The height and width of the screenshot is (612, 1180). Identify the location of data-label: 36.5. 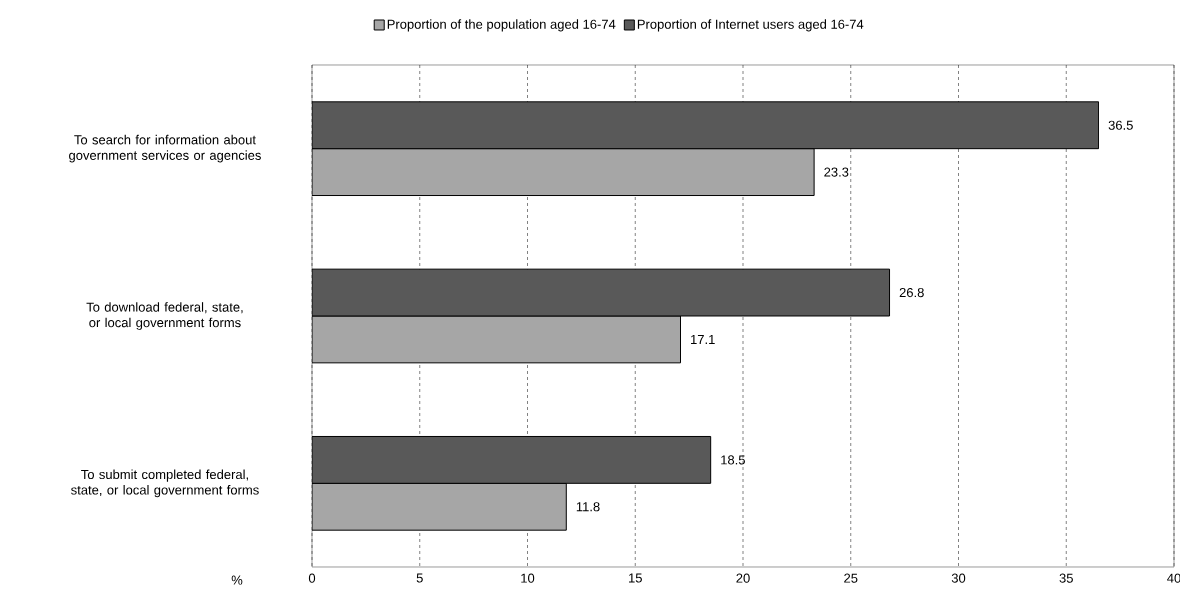
(1120, 125).